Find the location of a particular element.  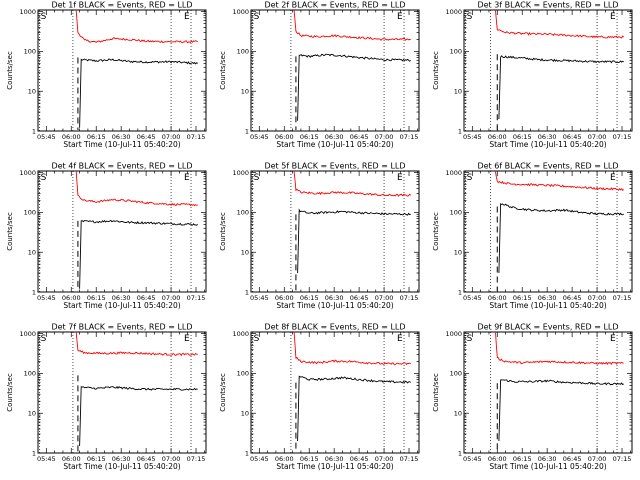

panel-title: Det 3f BLACK = Events, RED = LLD is located at coordinates (547, 5).